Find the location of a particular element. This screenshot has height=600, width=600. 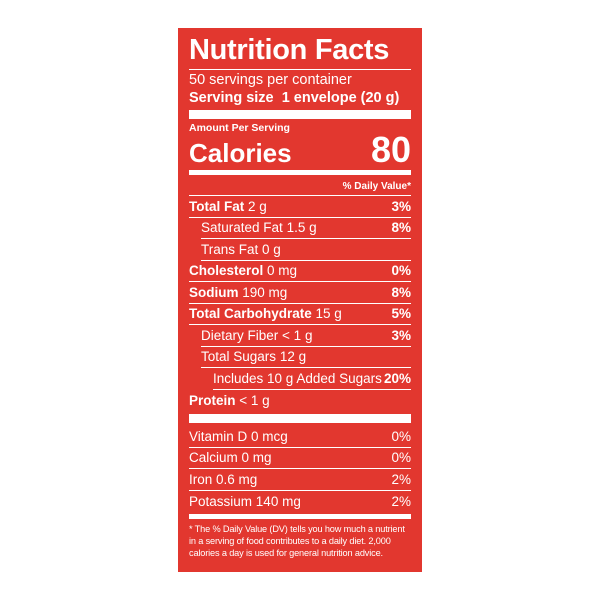

nutrient-name: Total Sugars is located at coordinates (239, 357).